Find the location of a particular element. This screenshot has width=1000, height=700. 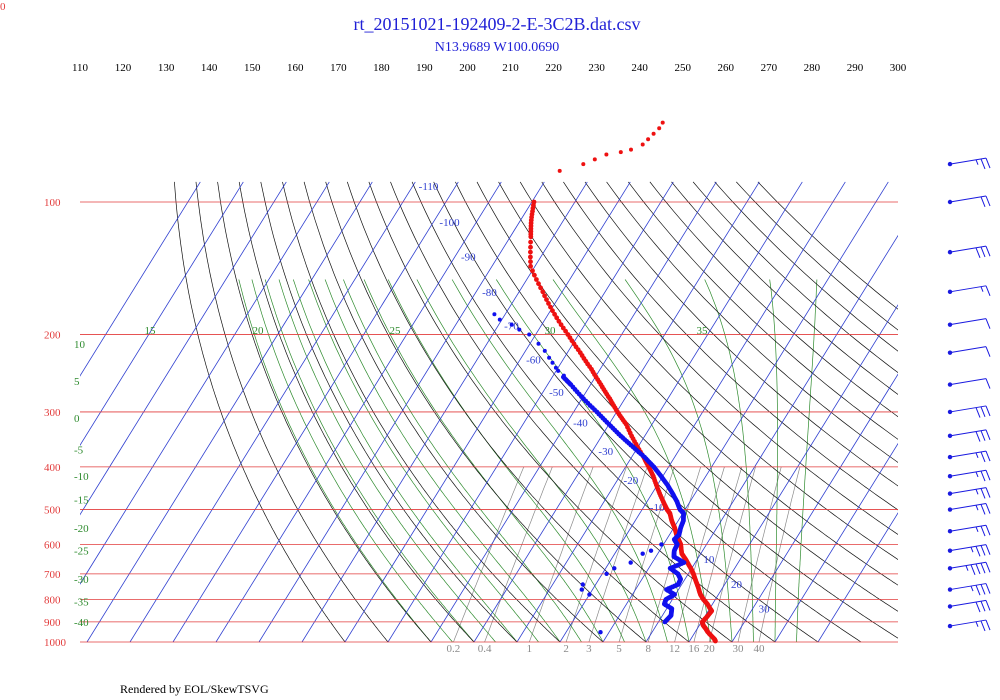

mixing-ratio-label: 2 is located at coordinates (566, 649).